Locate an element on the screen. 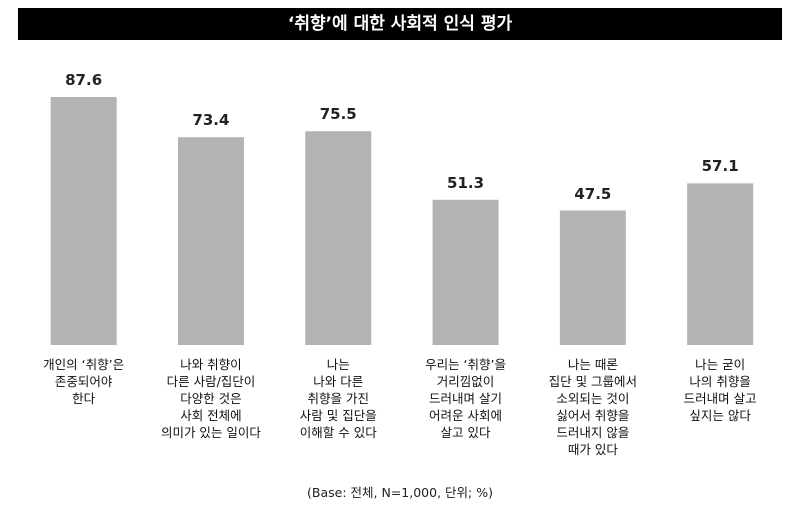 The height and width of the screenshot is (513, 800). value-label: 47.5 is located at coordinates (593, 193).